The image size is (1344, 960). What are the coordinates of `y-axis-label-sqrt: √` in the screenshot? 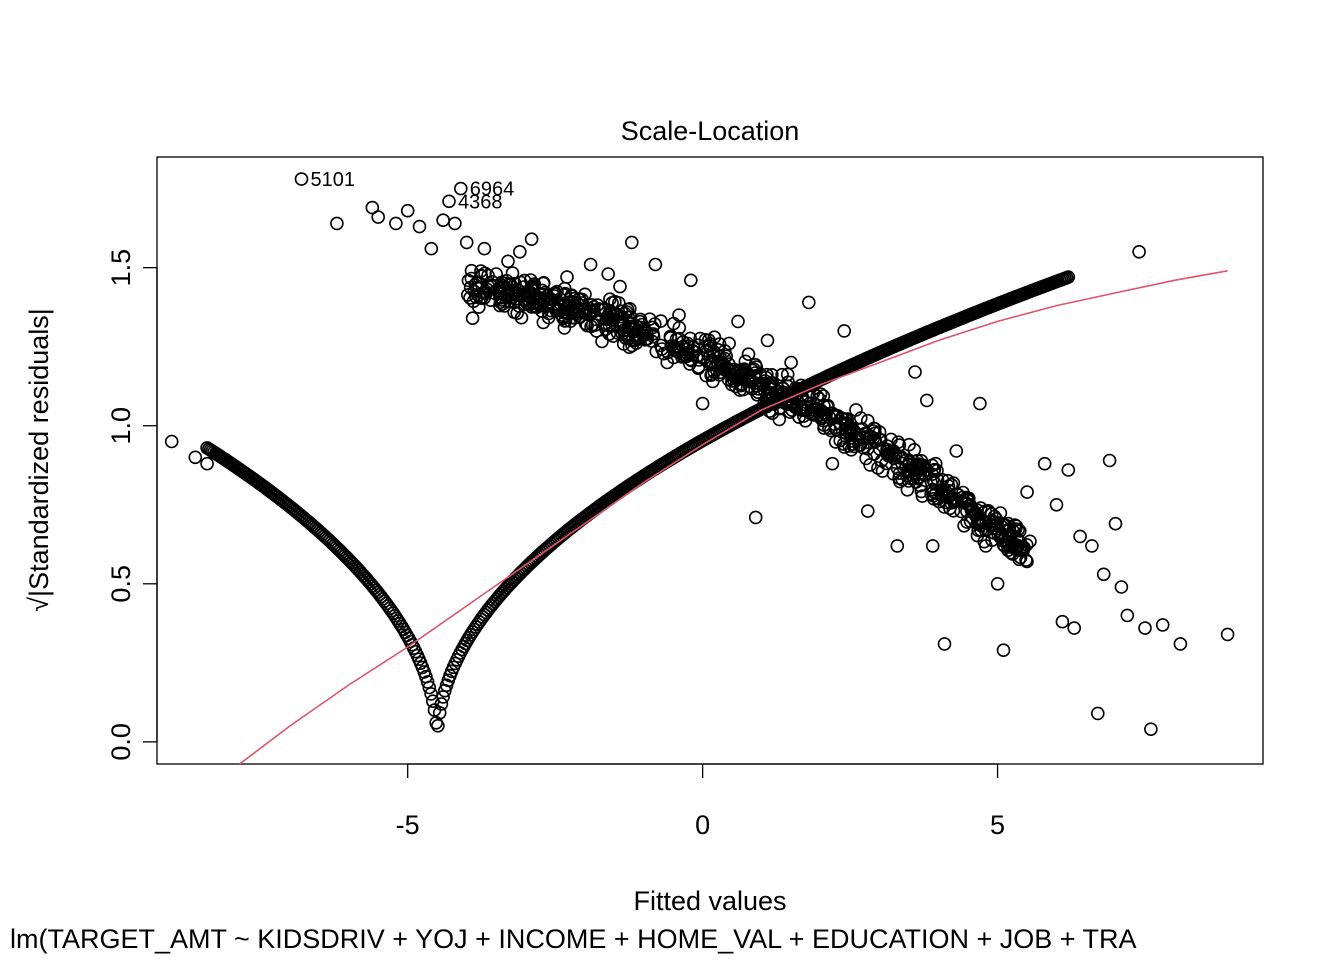 It's located at (39, 604).